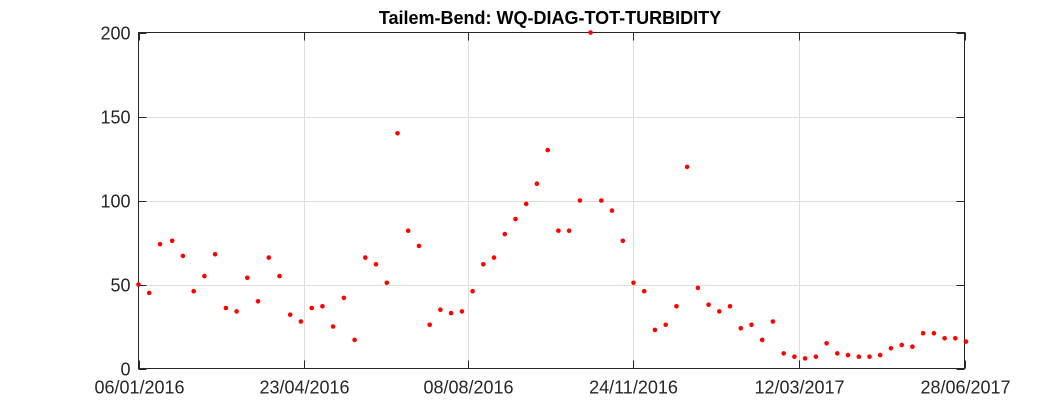 The width and height of the screenshot is (1063, 413). What do you see at coordinates (965, 388) in the screenshot?
I see `x-tick-label: 28/06/2017` at bounding box center [965, 388].